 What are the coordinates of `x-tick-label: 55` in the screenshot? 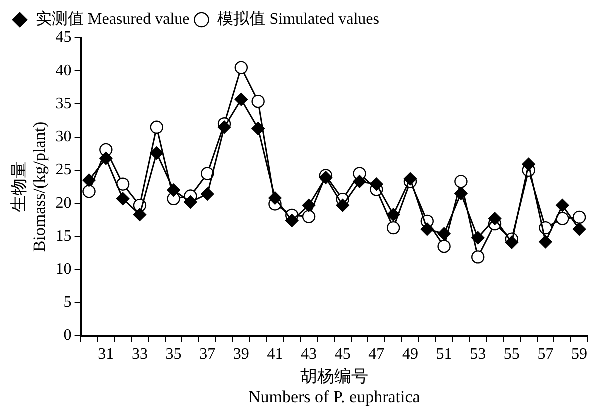 It's located at (512, 354).